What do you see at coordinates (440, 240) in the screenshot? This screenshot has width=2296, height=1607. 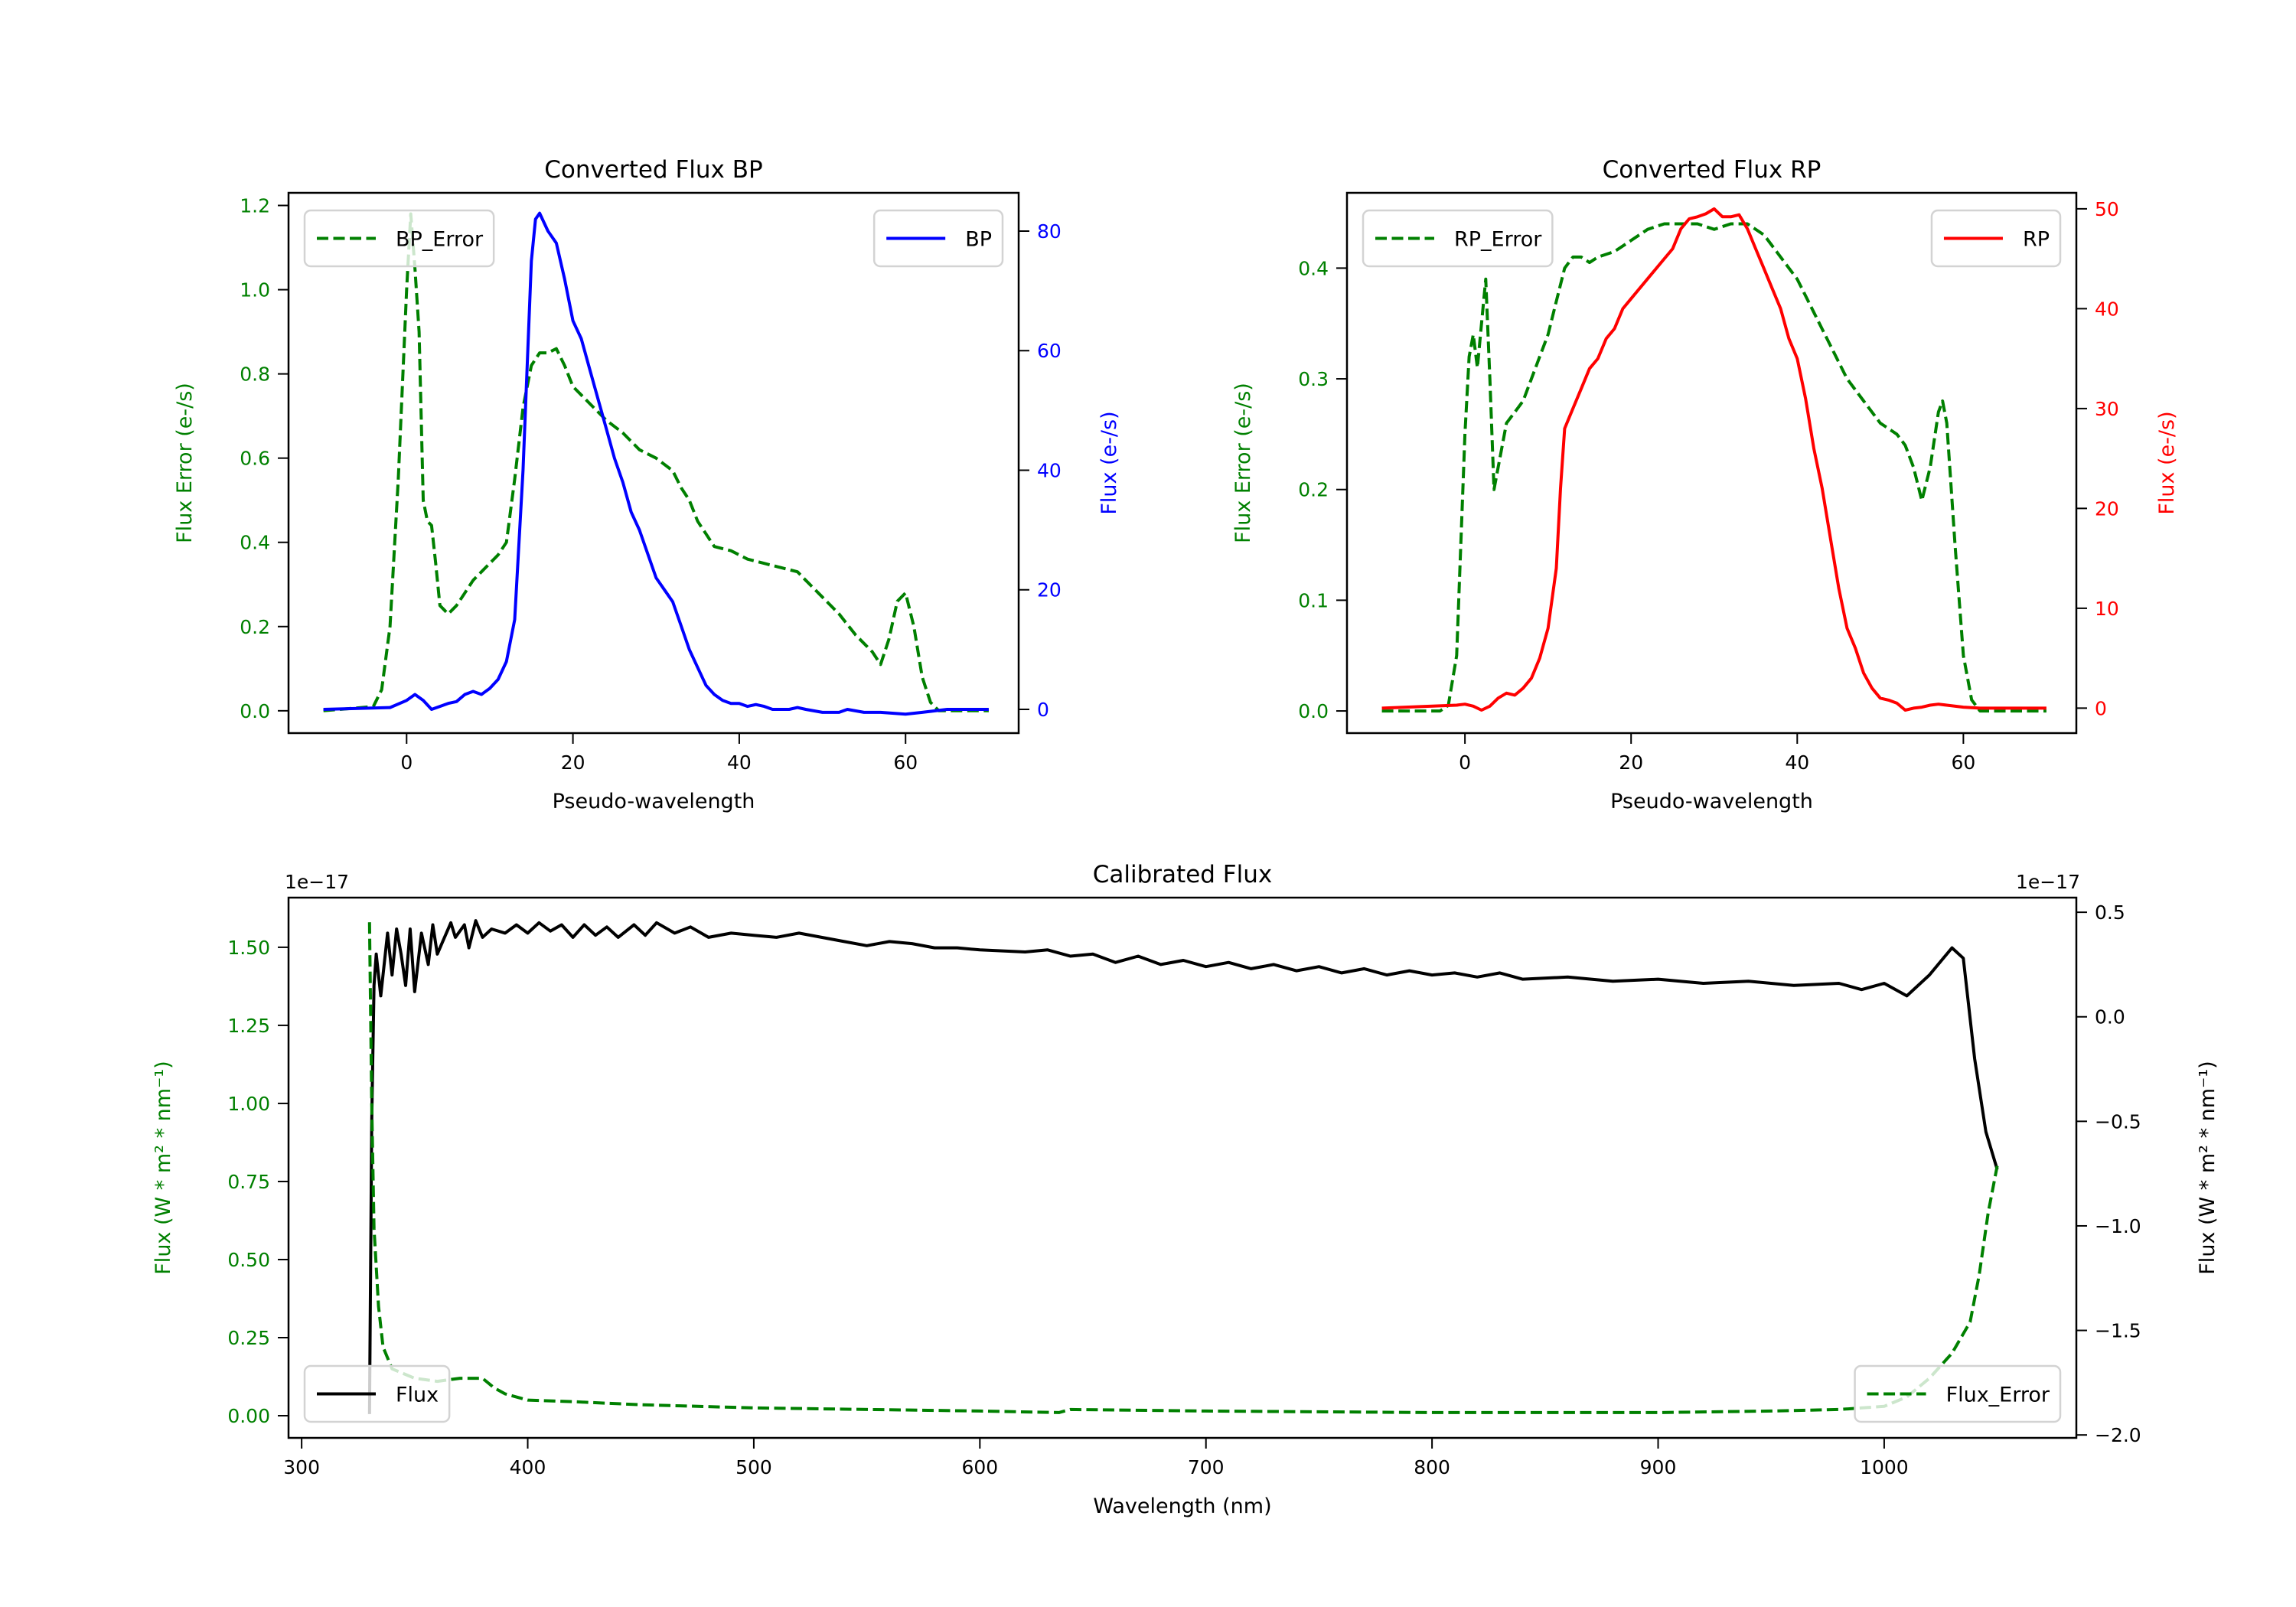 I see `legend-label: BP_Error` at bounding box center [440, 240].